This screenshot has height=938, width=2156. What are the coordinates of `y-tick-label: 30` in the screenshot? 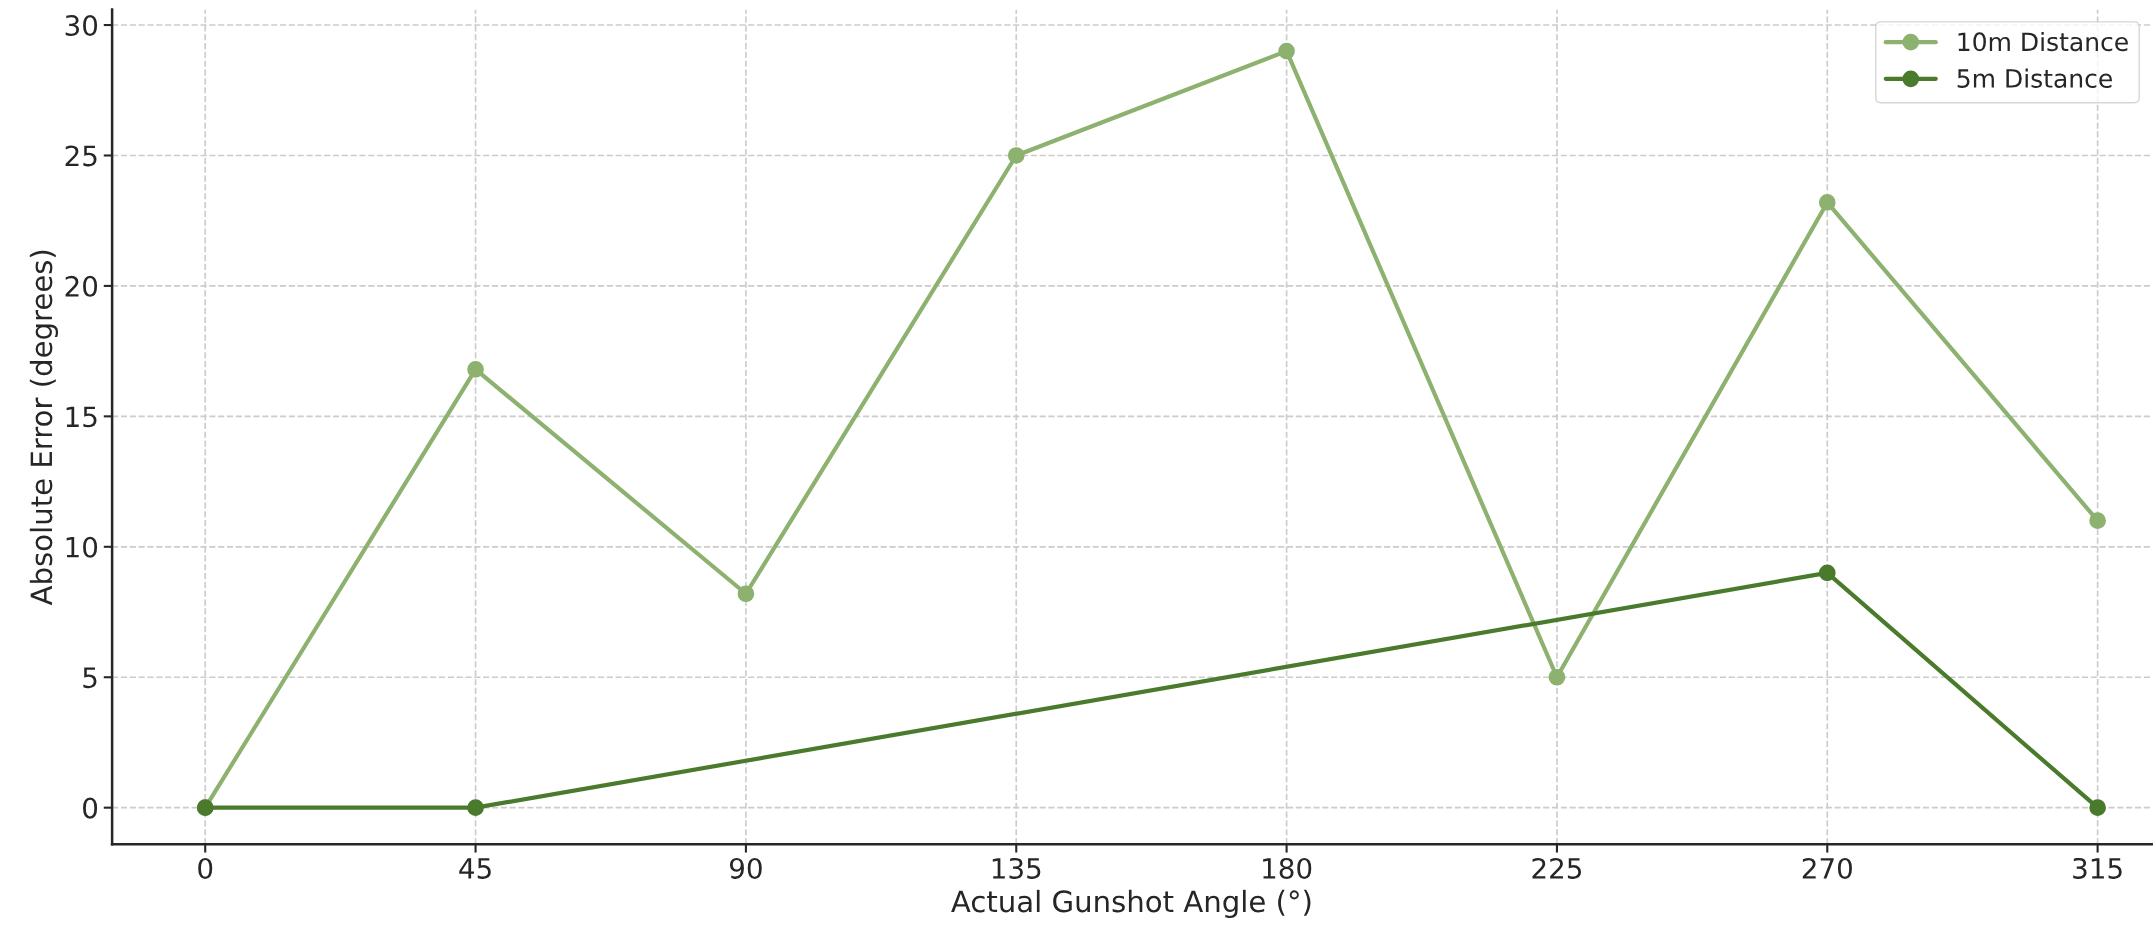 It's located at (81, 25).